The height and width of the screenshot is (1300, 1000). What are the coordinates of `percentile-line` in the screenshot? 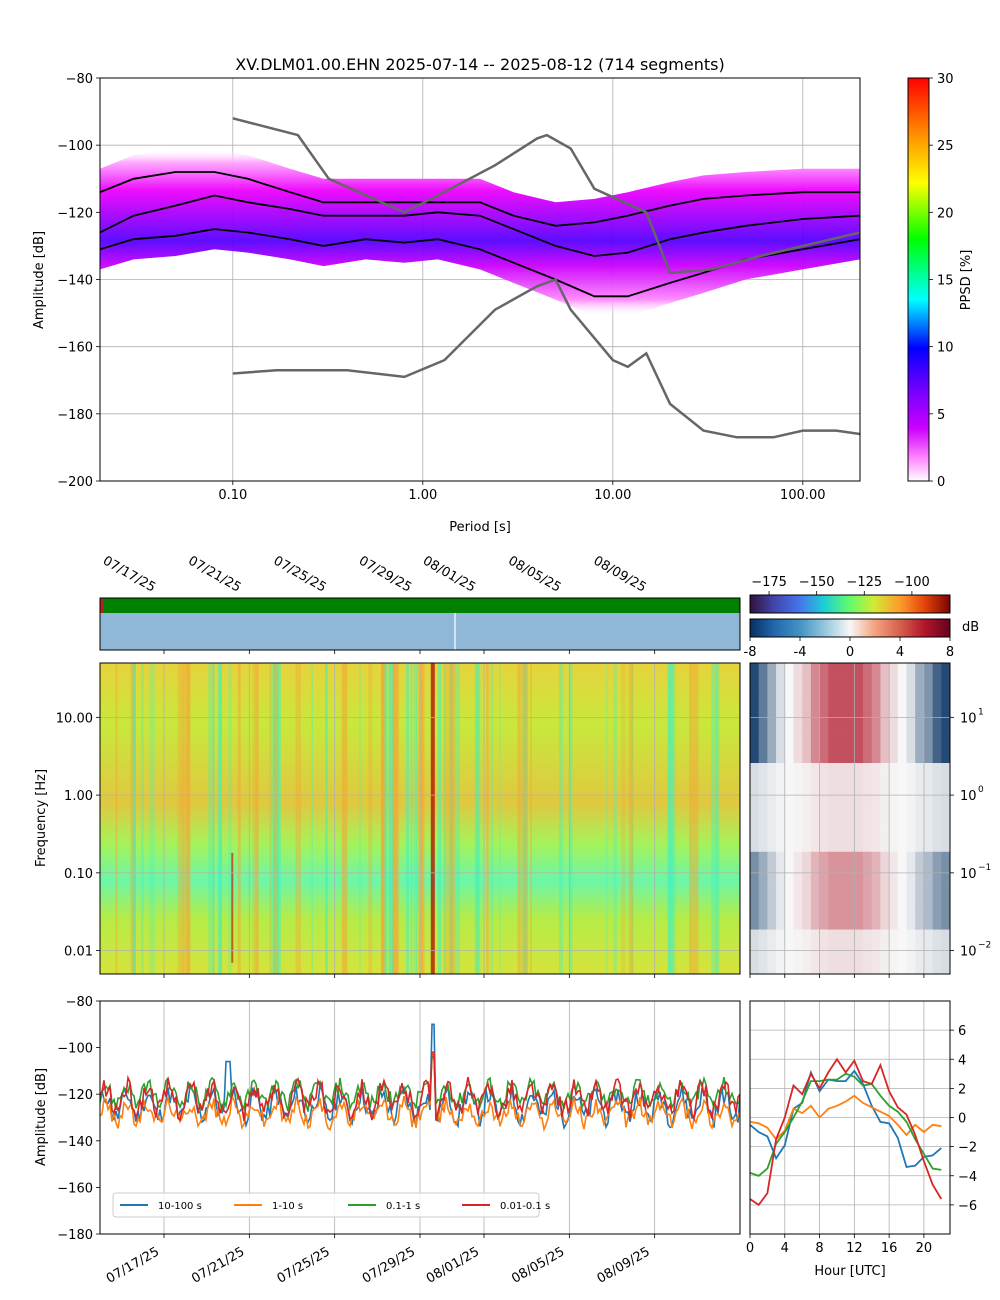 It's located at (480, 199).